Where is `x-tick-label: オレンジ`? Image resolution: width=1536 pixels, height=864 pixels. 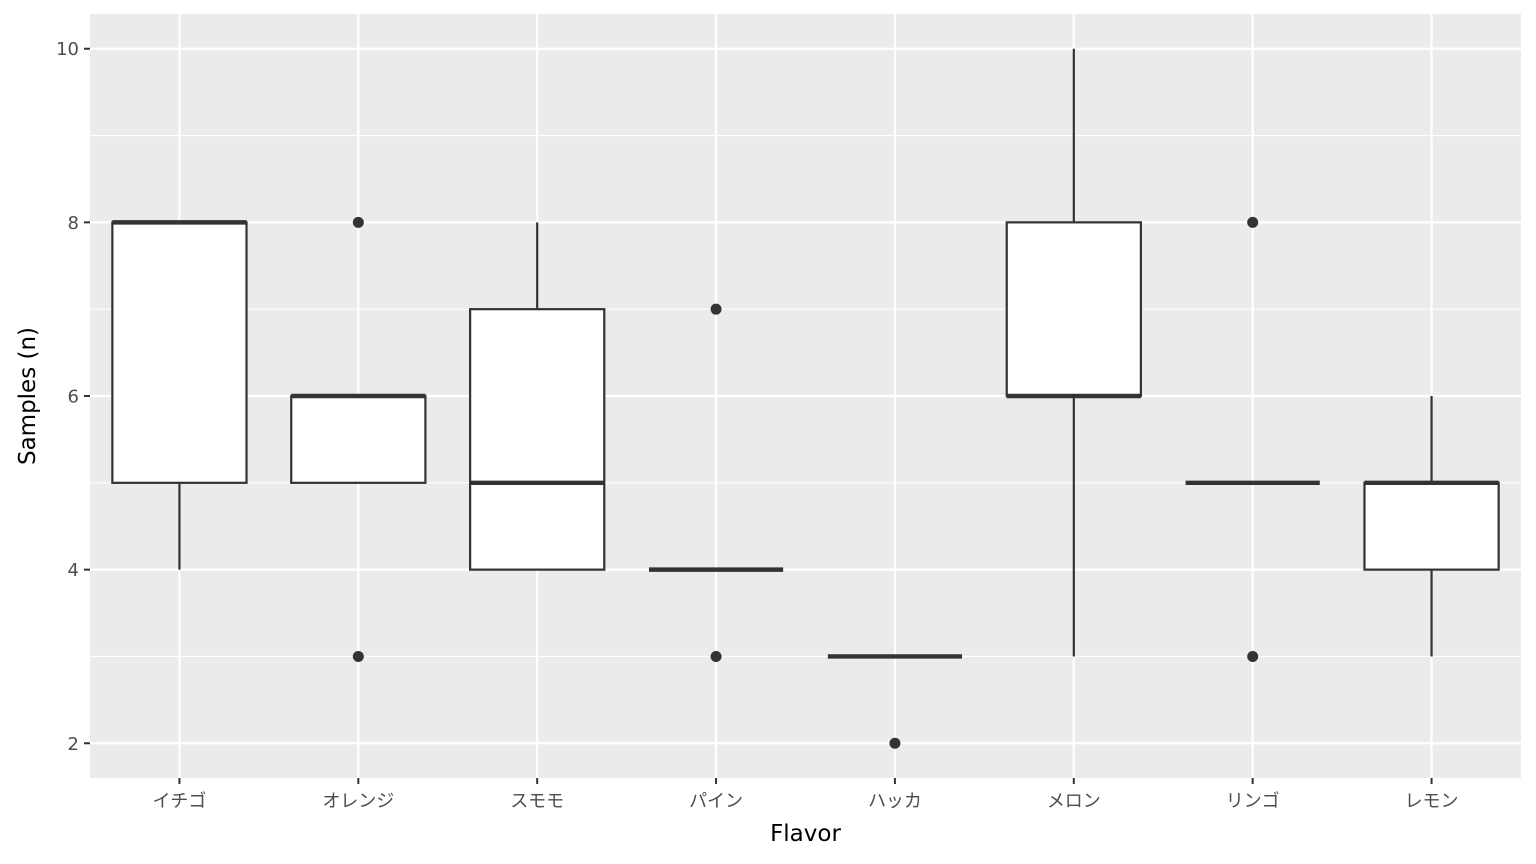 x-tick-label: オレンジ is located at coordinates (358, 801).